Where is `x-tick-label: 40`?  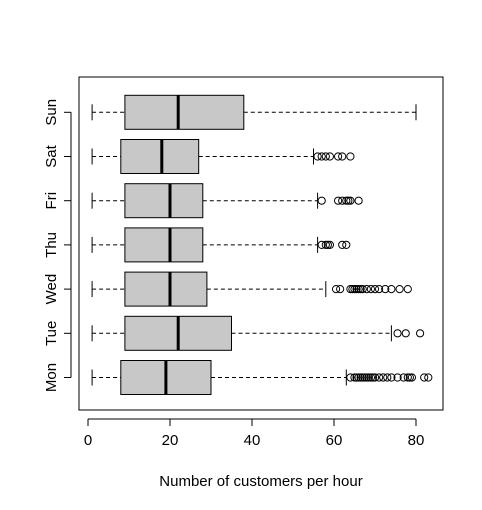 x-tick-label: 40 is located at coordinates (252, 440).